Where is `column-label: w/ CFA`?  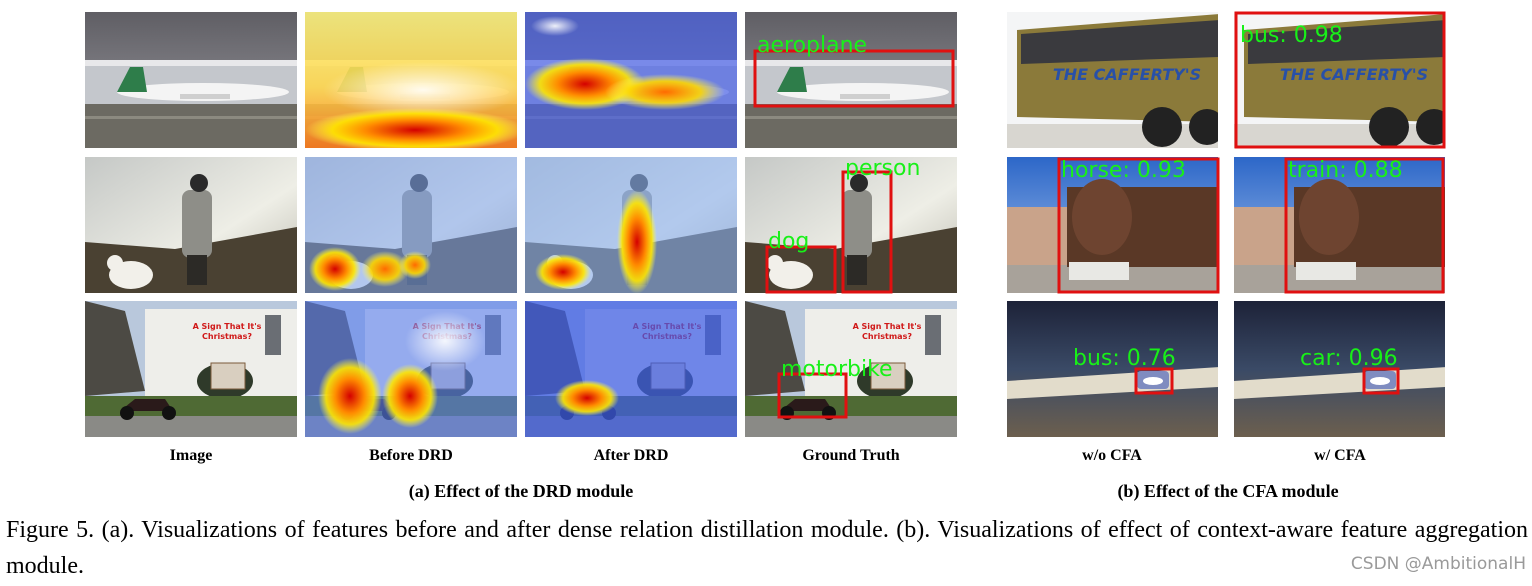
column-label: w/ CFA is located at coordinates (1340, 455).